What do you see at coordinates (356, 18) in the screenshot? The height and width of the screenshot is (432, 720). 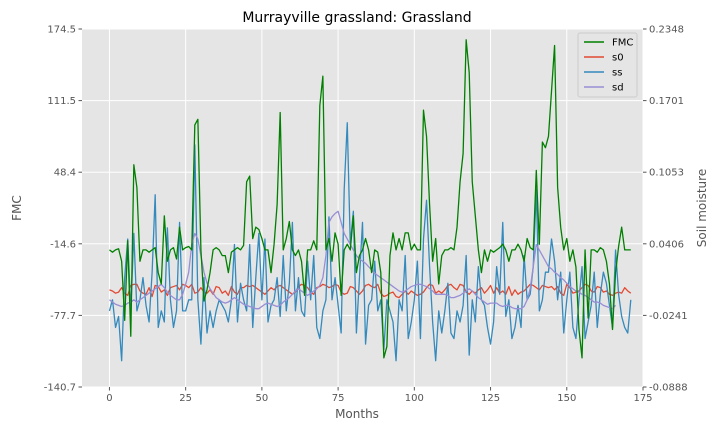 I see `chart-title: Murrayville grassland: Grassland` at bounding box center [356, 18].